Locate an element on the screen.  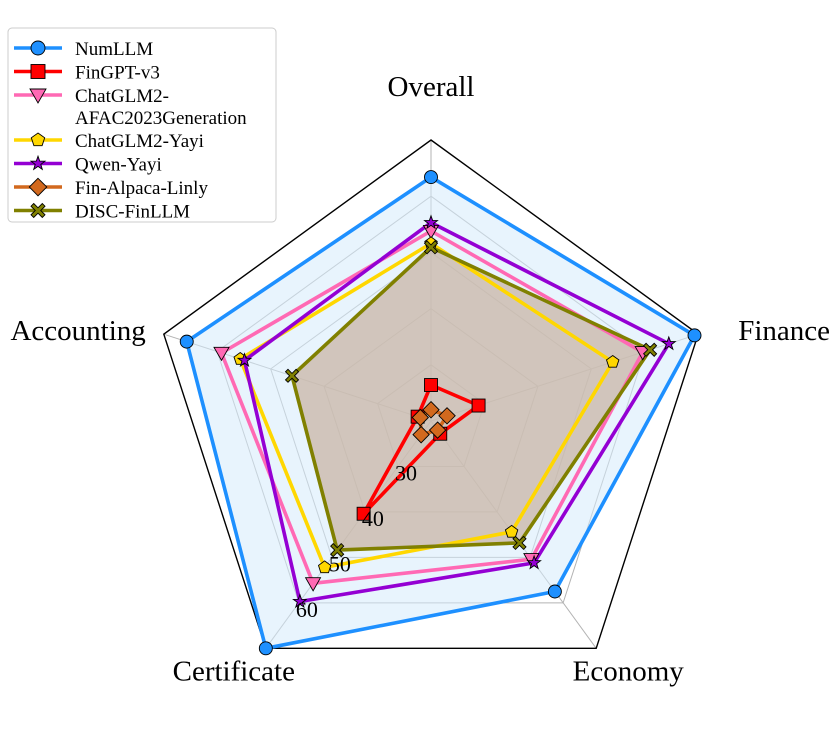
axis-label: Overall is located at coordinates (431, 87).